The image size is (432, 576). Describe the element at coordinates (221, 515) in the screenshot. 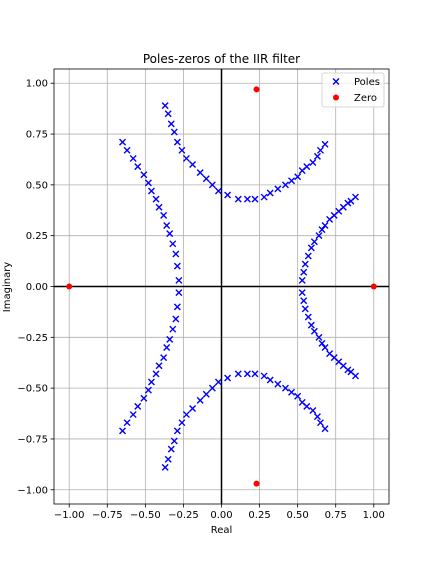

I see `x-tick-label: 0.00` at that location.